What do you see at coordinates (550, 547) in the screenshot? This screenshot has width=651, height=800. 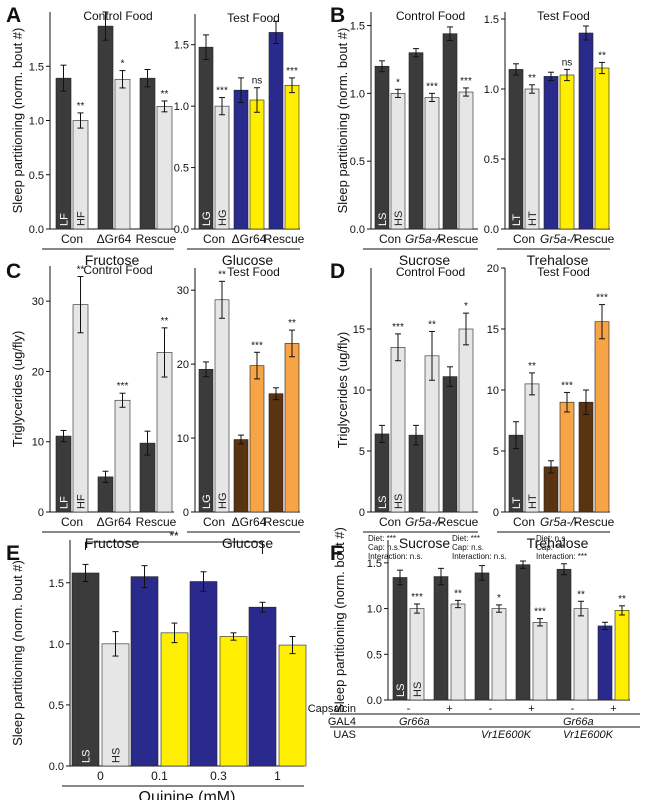 I see `anova-stat-text: Cap: ***` at bounding box center [550, 547].